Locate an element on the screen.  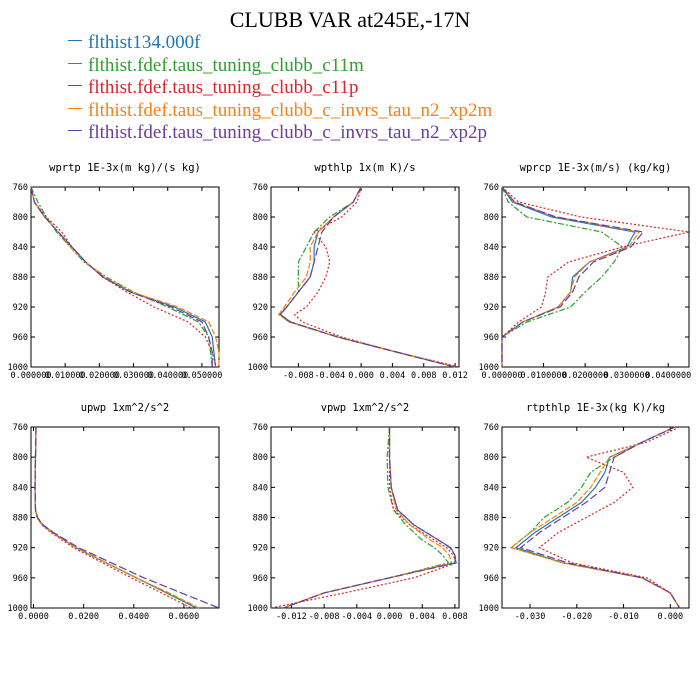
x-tick-label: 0.040000 is located at coordinates (167, 376).